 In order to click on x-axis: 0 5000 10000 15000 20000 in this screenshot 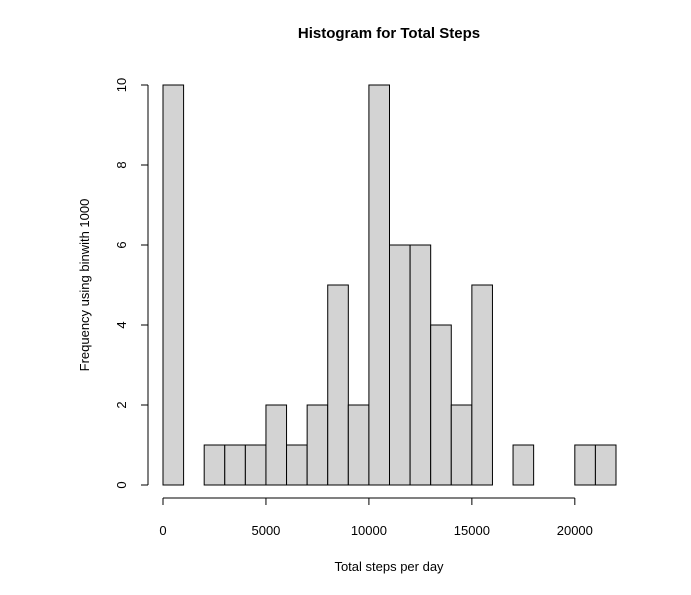, I will do `click(376, 517)`.